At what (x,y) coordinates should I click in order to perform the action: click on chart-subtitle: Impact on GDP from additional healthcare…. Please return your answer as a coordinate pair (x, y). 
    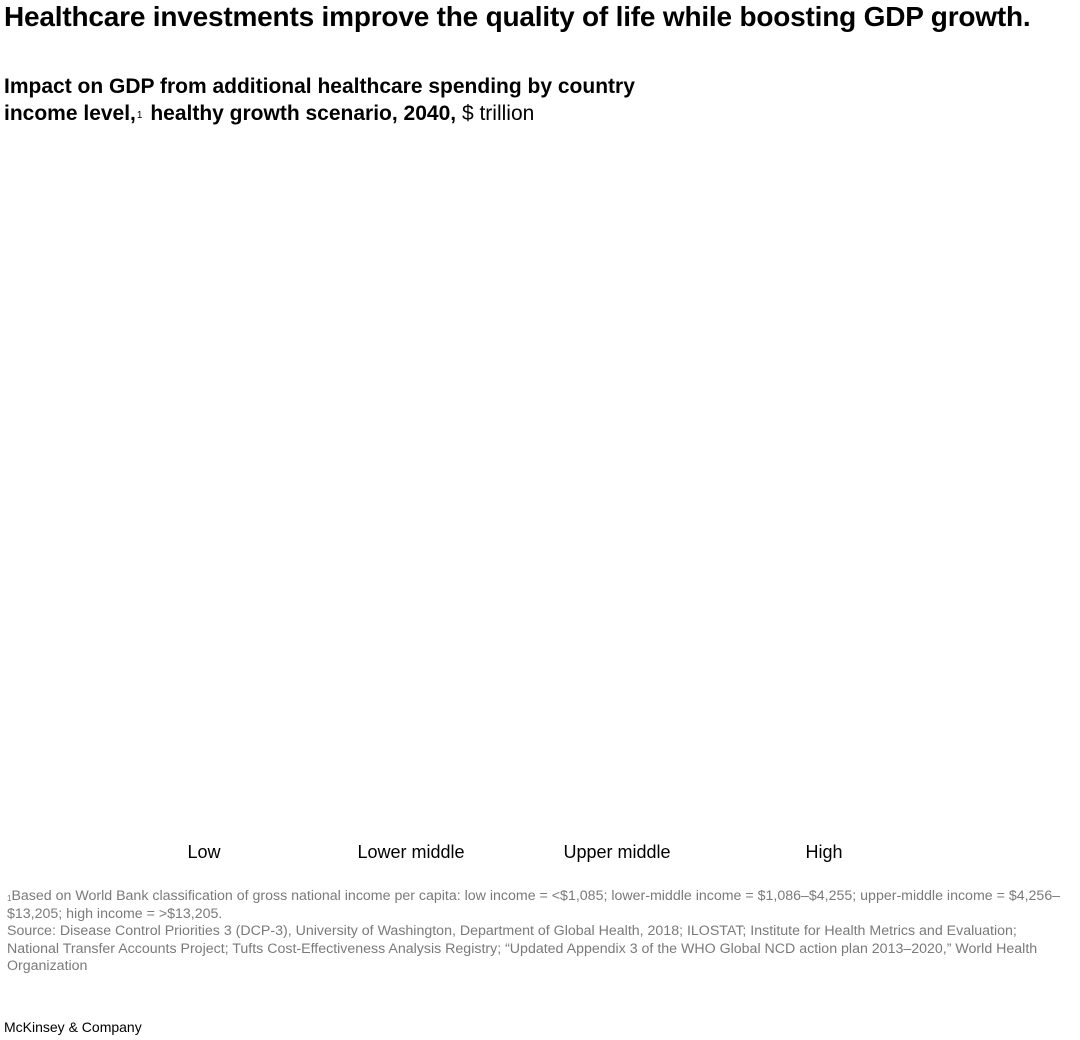
    Looking at the image, I should click on (364, 100).